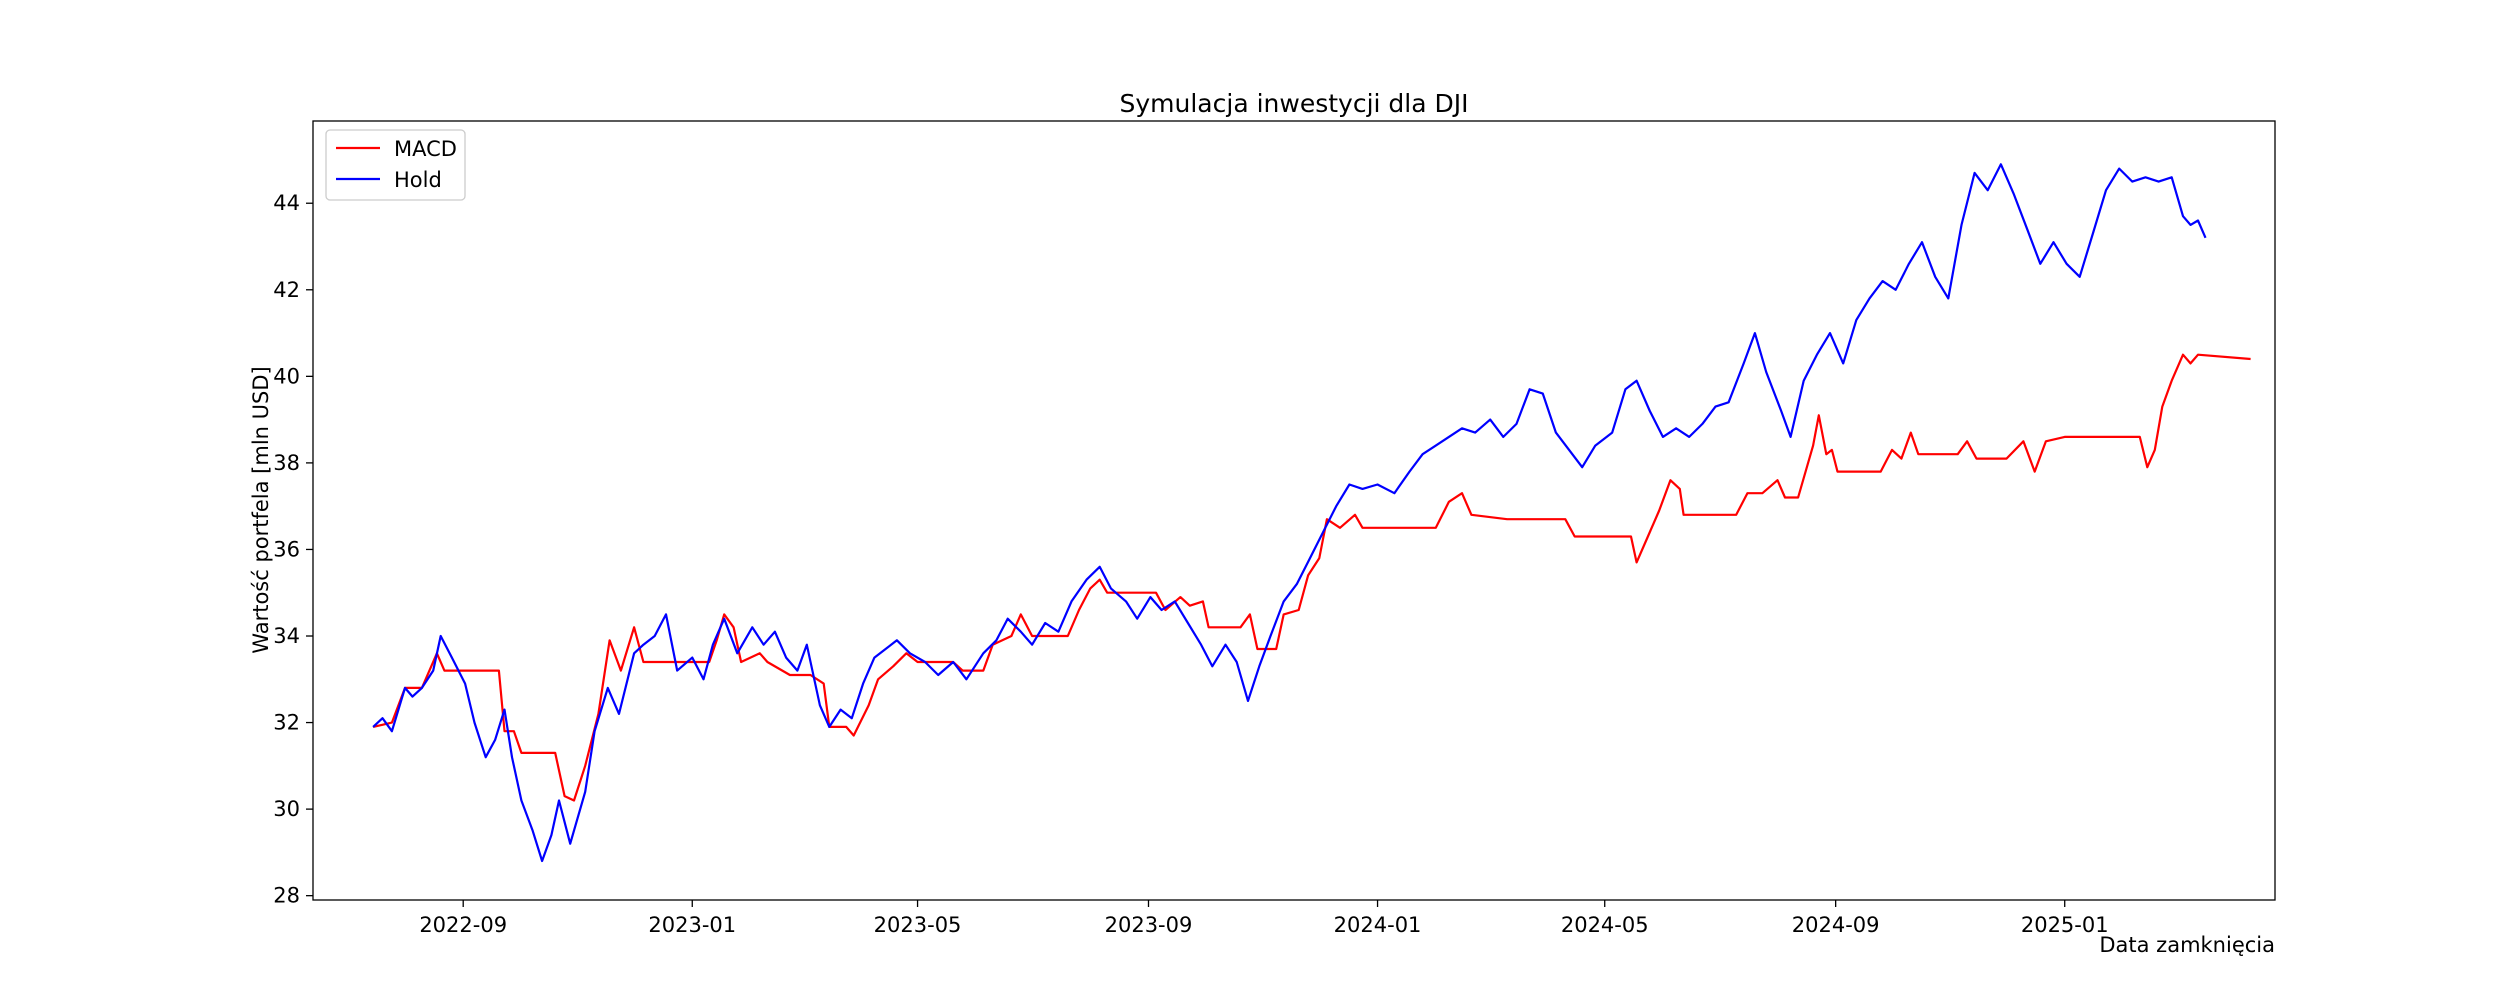 This screenshot has height=1000, width=2500. I want to click on y-axis-label: Wartość portfela [mln USD], so click(261, 509).